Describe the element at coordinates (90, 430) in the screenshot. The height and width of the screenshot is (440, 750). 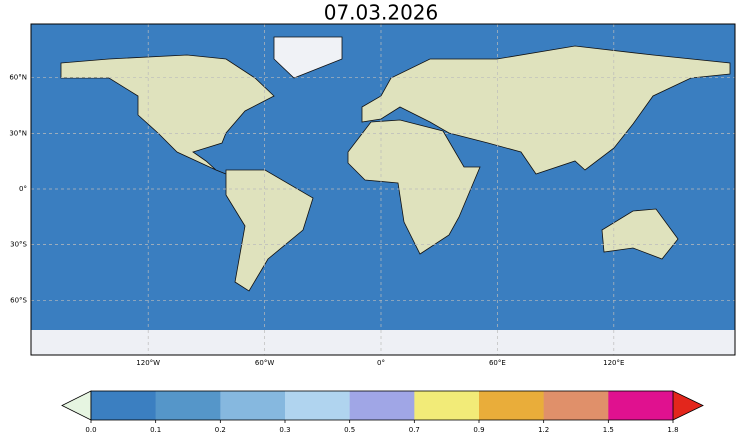
I see `colorbar-tick-label: 0.0` at that location.